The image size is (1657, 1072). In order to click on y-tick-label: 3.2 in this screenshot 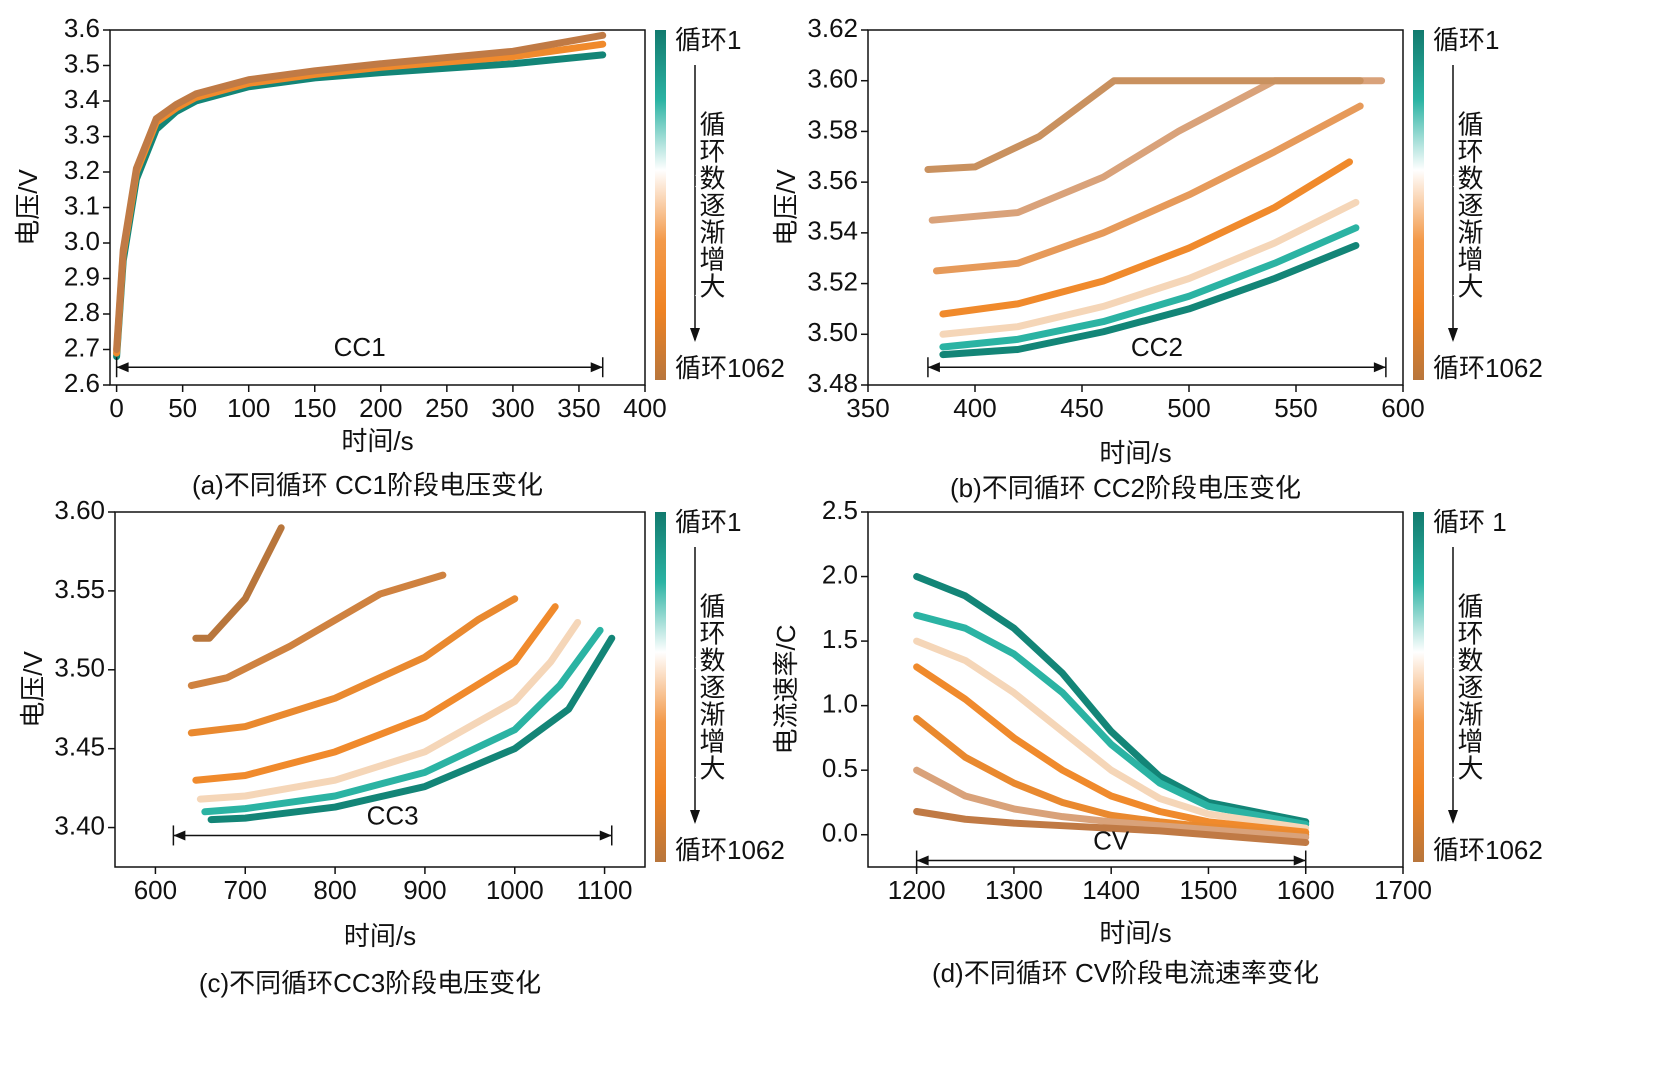, I will do `click(82, 170)`.